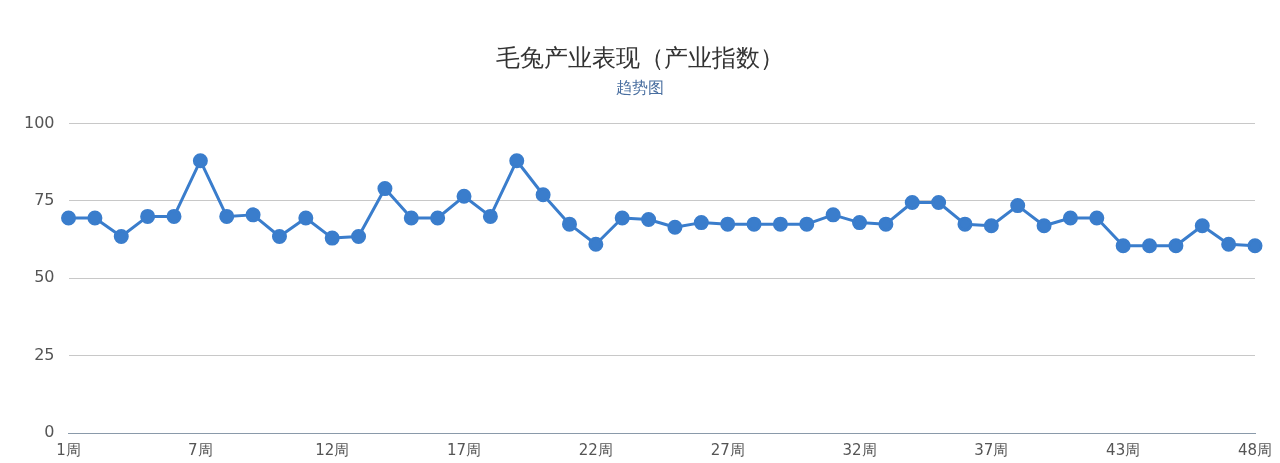  I want to click on y-tick-label: 75, so click(44, 200).